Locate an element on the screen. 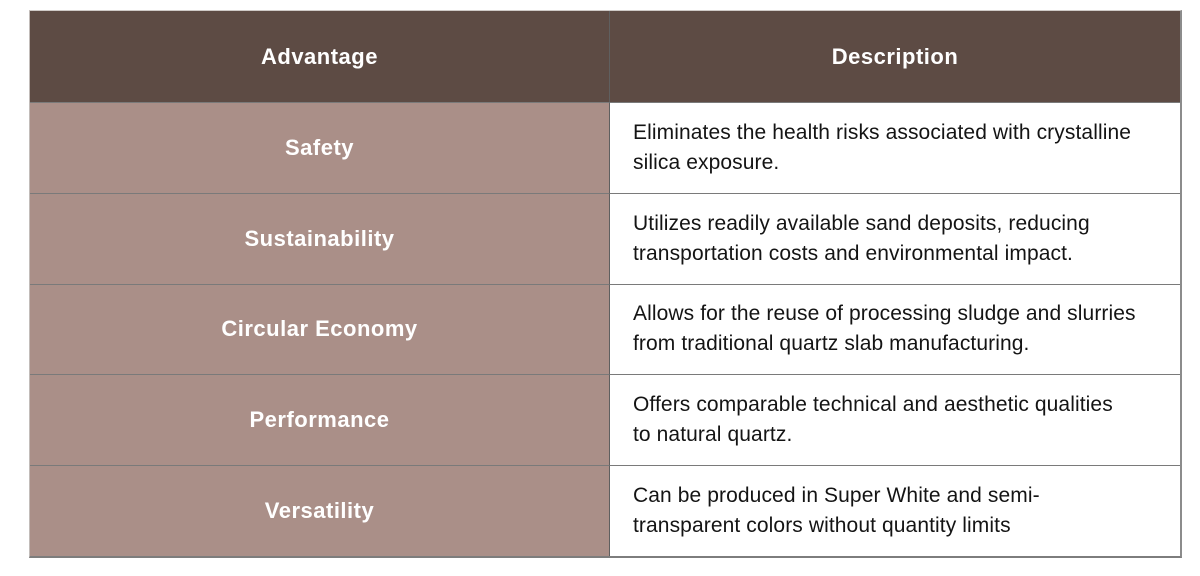 The image size is (1200, 576). advantage-cell-safety: Safety is located at coordinates (319, 147).